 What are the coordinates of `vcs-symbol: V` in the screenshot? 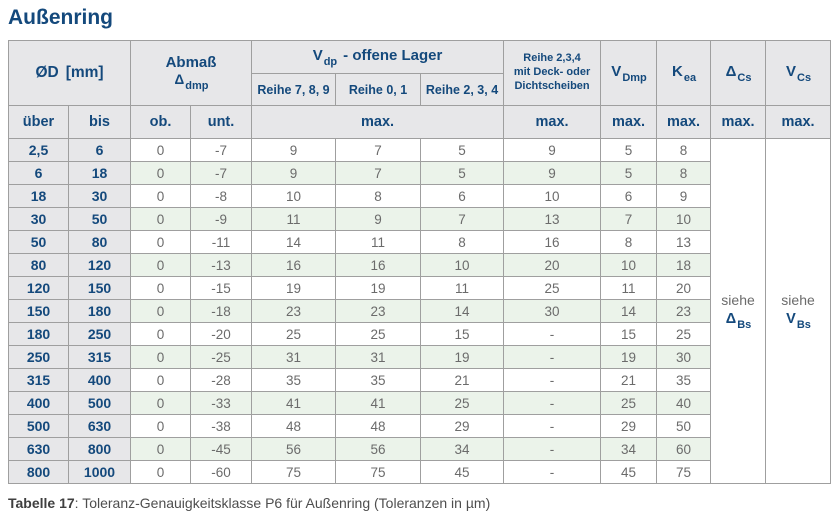 It's located at (790, 71).